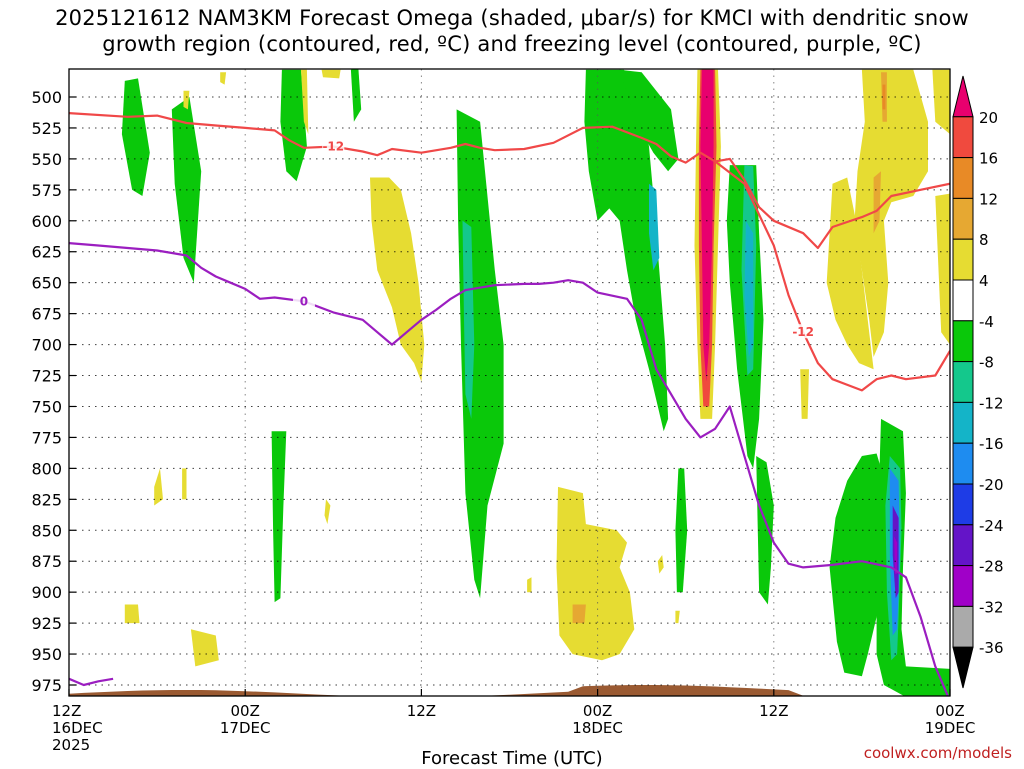  I want to click on y-tick-label-750: 750, so click(46, 406).